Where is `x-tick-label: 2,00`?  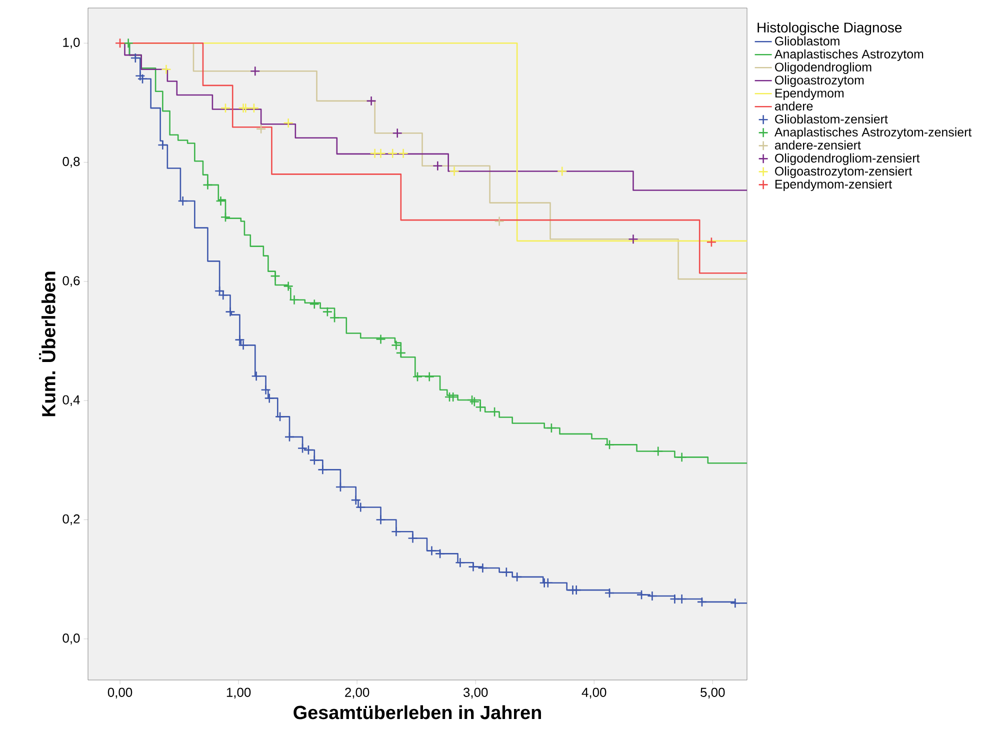 x-tick-label: 2,00 is located at coordinates (357, 693).